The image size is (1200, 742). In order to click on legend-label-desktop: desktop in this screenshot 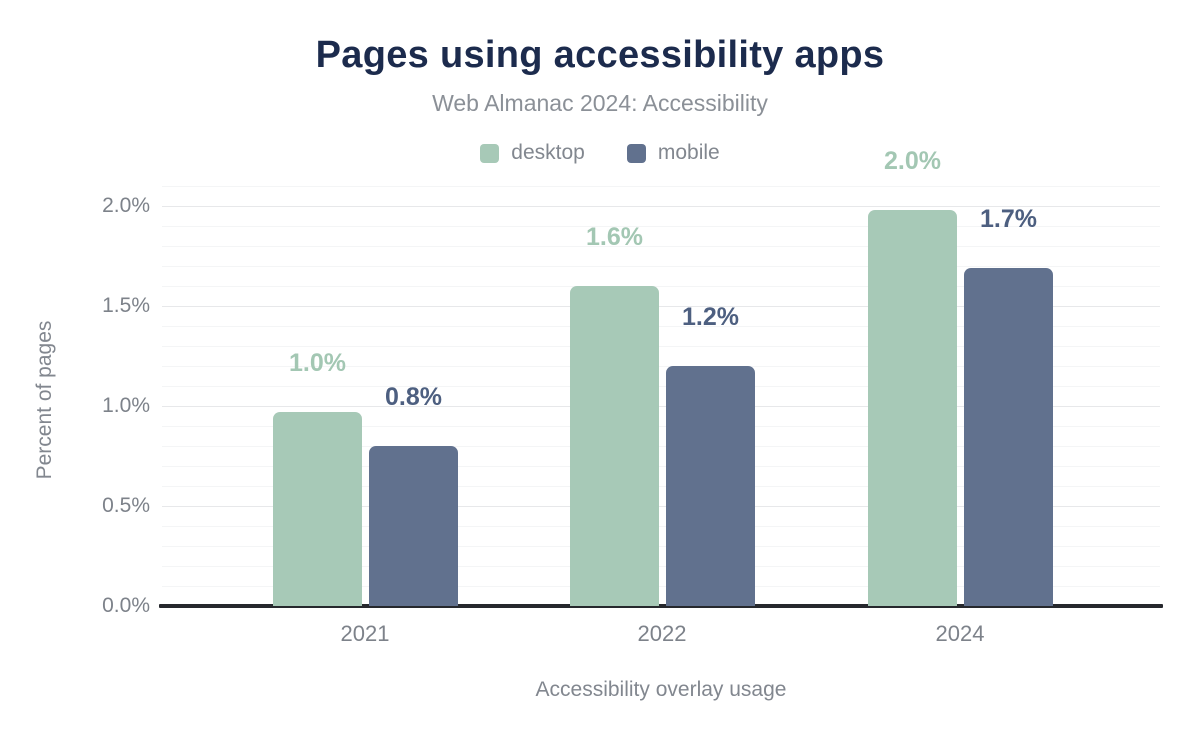, I will do `click(548, 152)`.